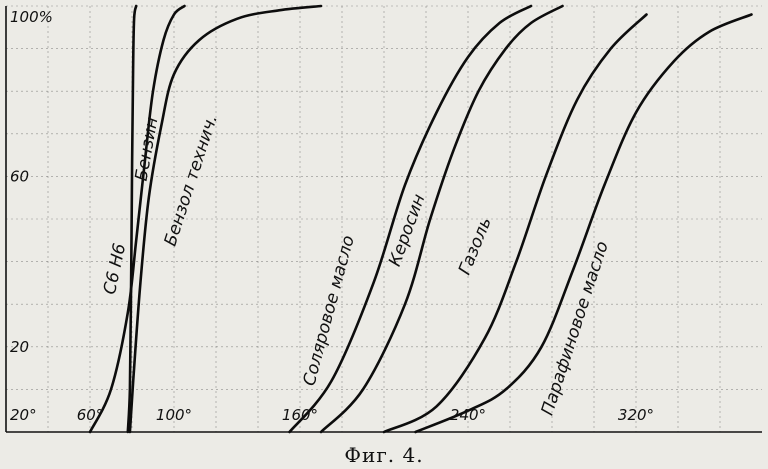  What do you see at coordinates (300, 415) in the screenshot?
I see `x-tick-label: 160°` at bounding box center [300, 415].